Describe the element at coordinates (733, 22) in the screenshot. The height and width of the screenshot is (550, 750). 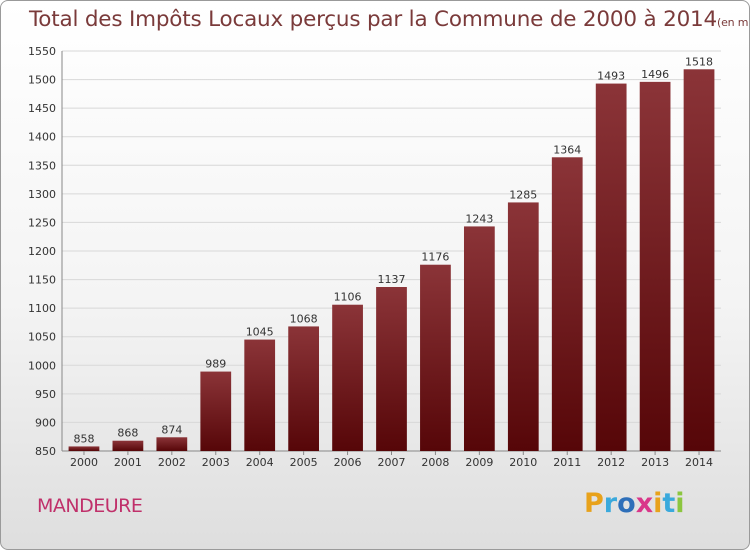
I see `chart-unit-label: (en milliers d'€)` at that location.